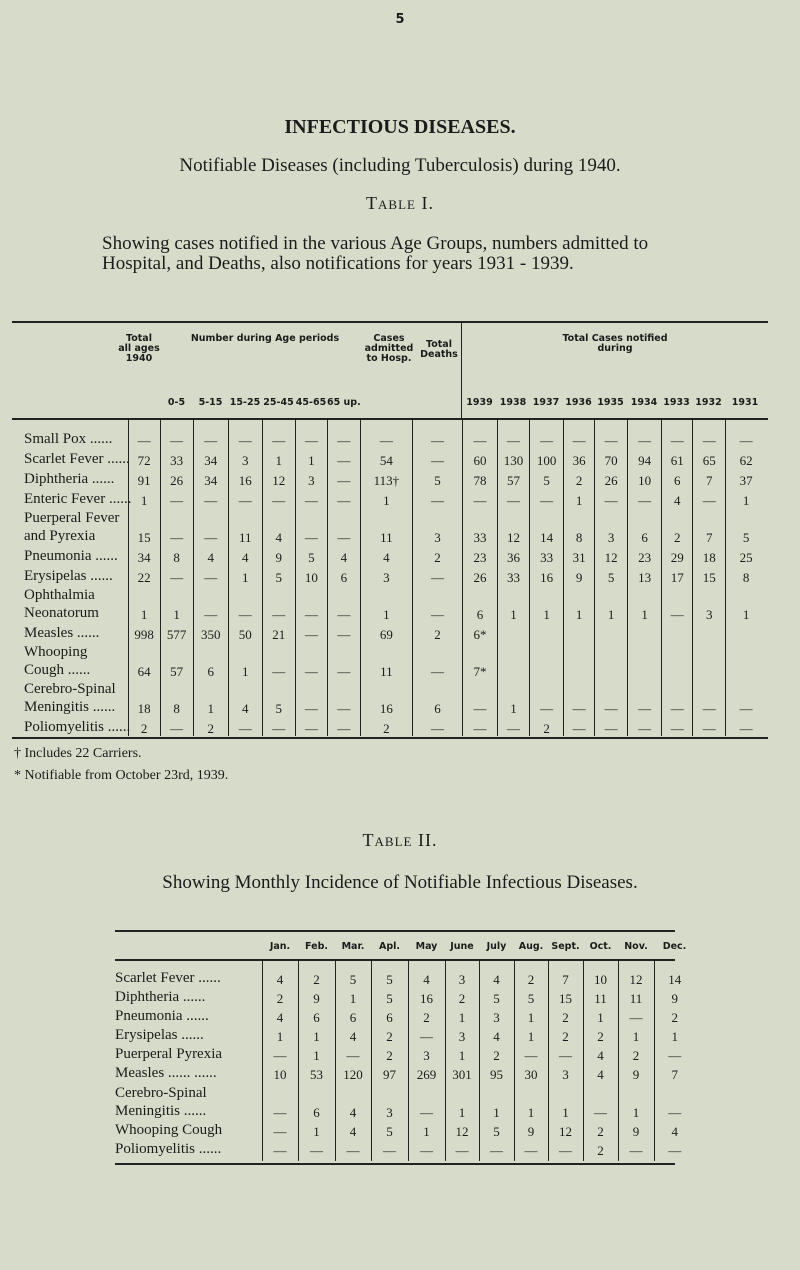 The height and width of the screenshot is (1270, 800). What do you see at coordinates (390, 738) in the screenshot?
I see `table1-bottom-rule` at bounding box center [390, 738].